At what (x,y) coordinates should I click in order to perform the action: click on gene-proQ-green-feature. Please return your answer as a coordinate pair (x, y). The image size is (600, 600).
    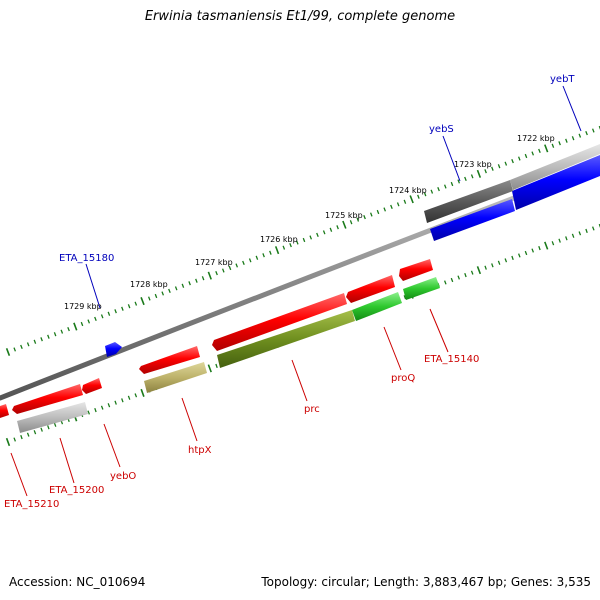
    Looking at the image, I should click on (377, 306).